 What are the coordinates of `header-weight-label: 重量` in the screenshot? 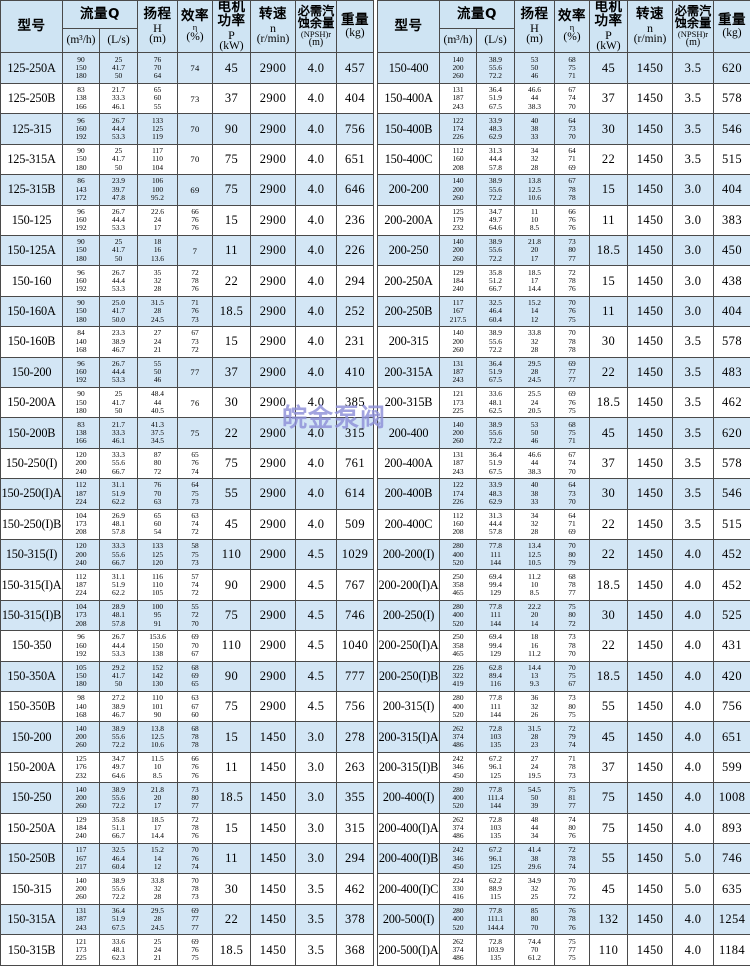 It's located at (355, 21).